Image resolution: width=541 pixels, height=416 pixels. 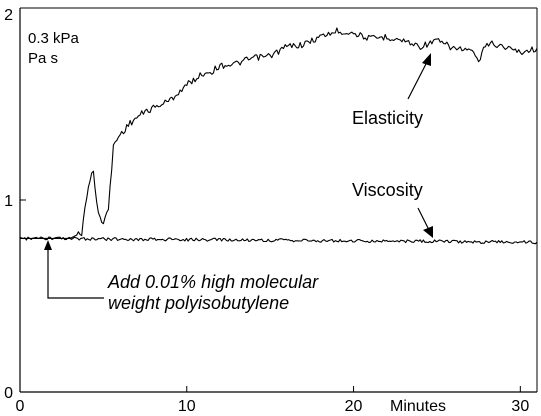 What do you see at coordinates (213, 282) in the screenshot?
I see `addition-note-line1: Add 0.01% high molecular` at bounding box center [213, 282].